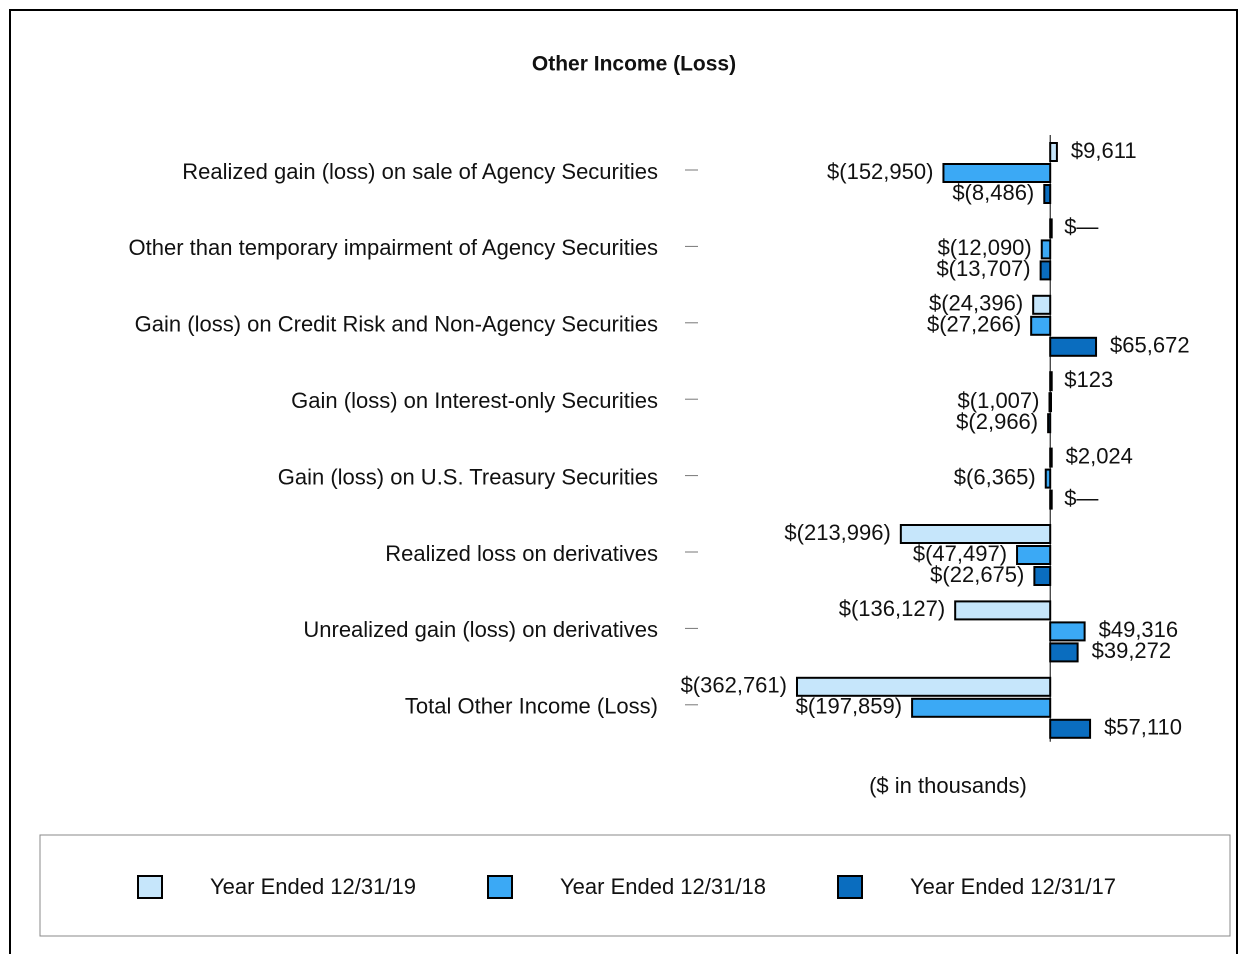  I want to click on data-label: $9,611, so click(1104, 150).